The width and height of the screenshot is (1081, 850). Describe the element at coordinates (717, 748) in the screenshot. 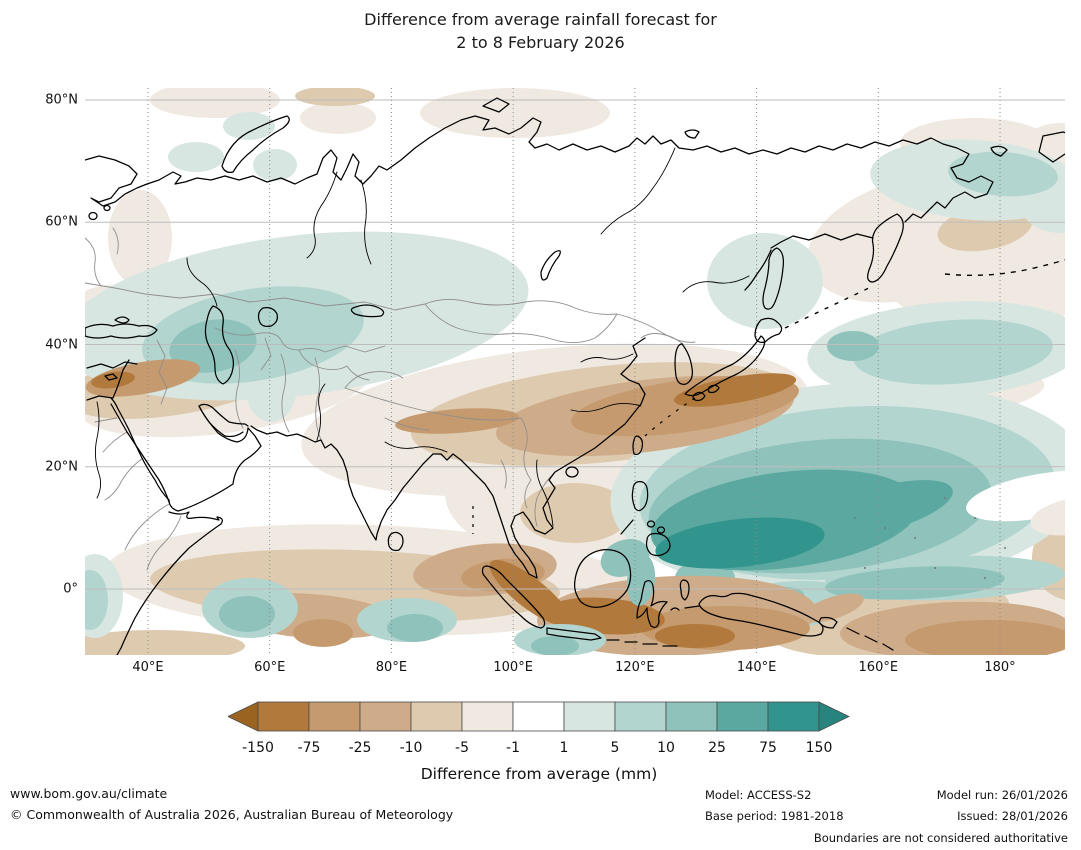

I see `colorbar-tick: 25` at that location.